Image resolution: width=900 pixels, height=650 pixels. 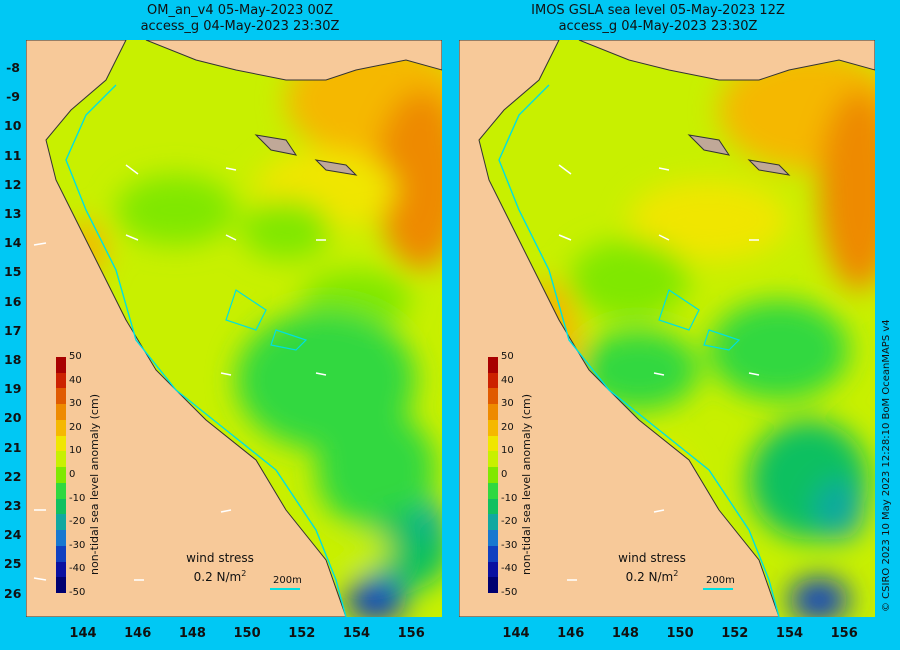 I want to click on right-title-line2: access_g 04-May-2023 23:30Z, so click(x=658, y=26).